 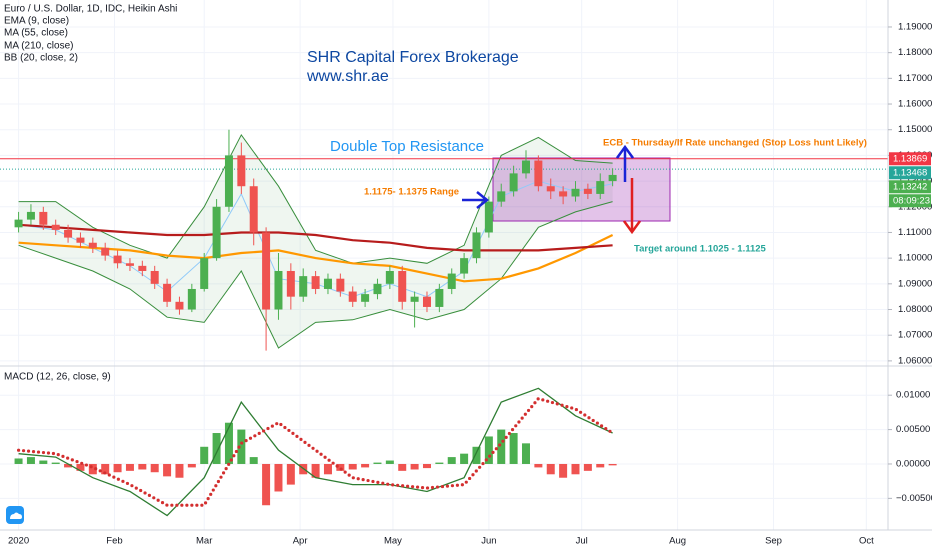 I want to click on y-tick-label: 1.17000, so click(x=915, y=78).